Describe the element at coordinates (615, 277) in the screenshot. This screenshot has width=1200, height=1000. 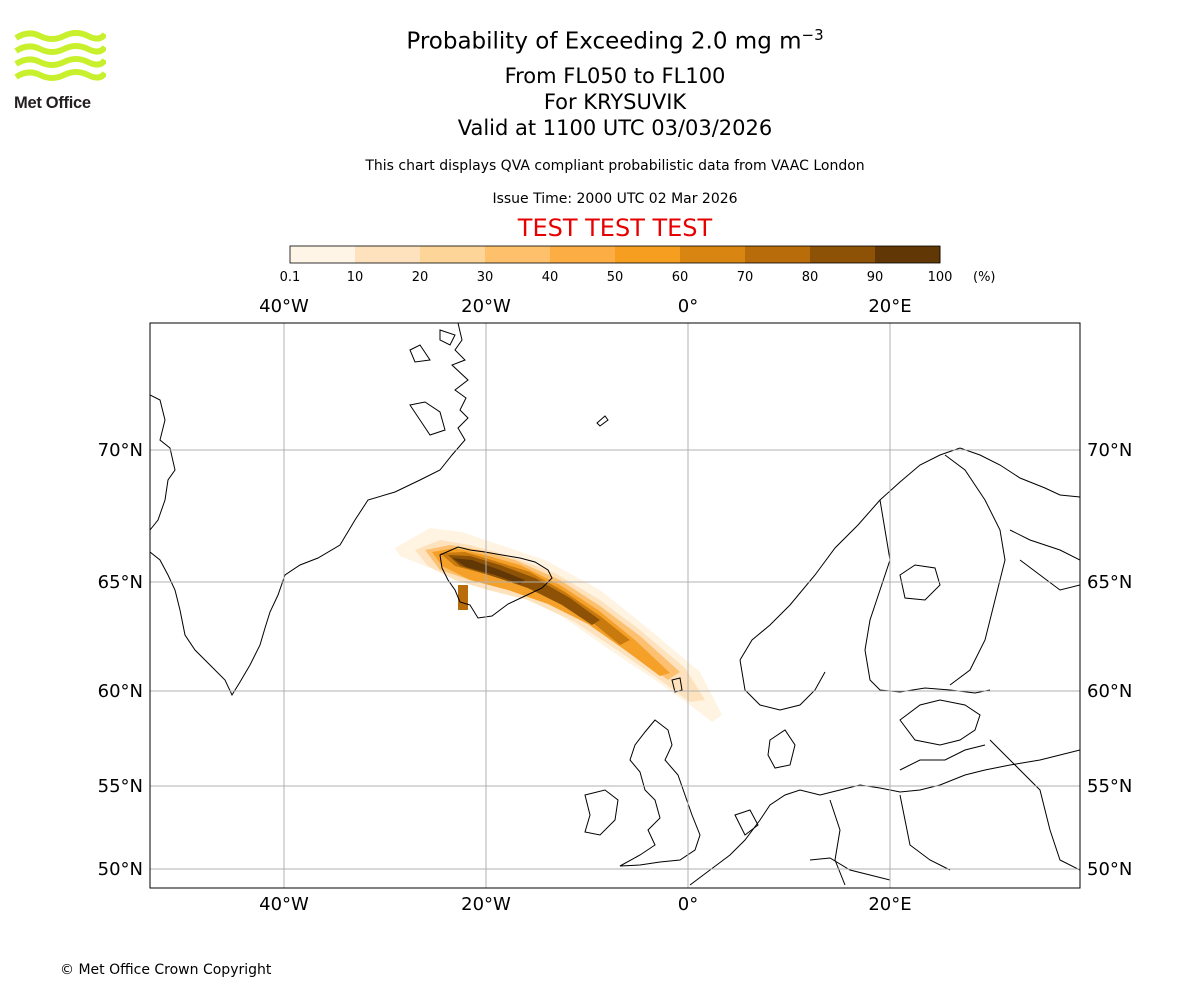
I see `colorbar-tick-label: 50` at that location.